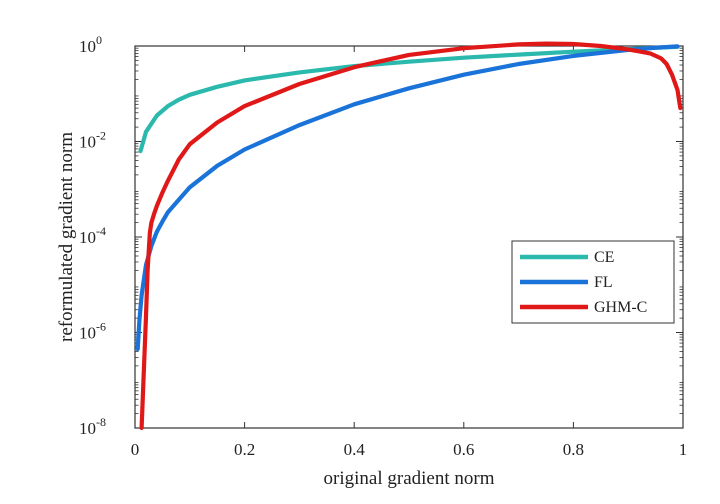  I want to click on x-tick-label: 0.4, so click(355, 449).